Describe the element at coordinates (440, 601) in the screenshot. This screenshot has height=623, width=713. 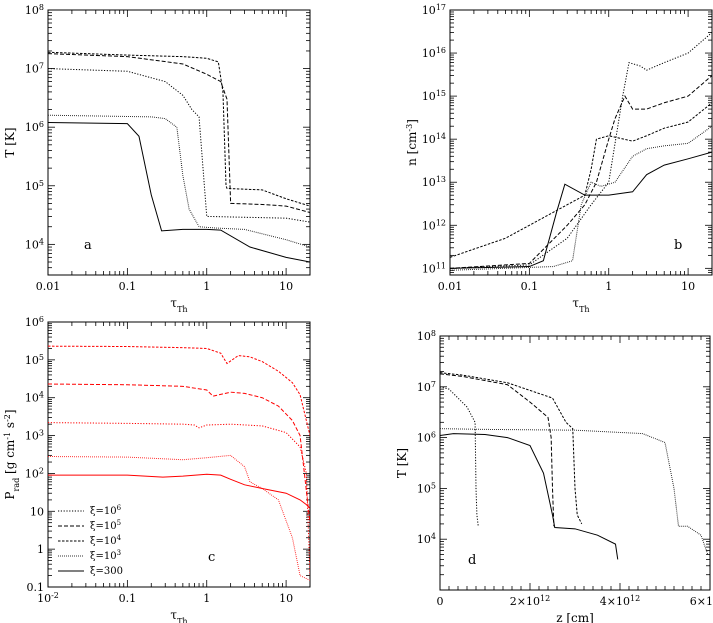
I see `x-tick-label: 0` at that location.